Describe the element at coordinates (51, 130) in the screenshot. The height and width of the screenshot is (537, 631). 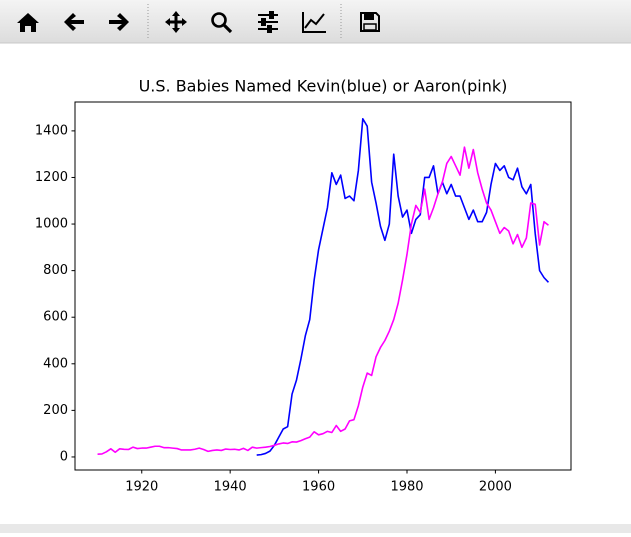
I see `y-tick-label: 1400` at that location.